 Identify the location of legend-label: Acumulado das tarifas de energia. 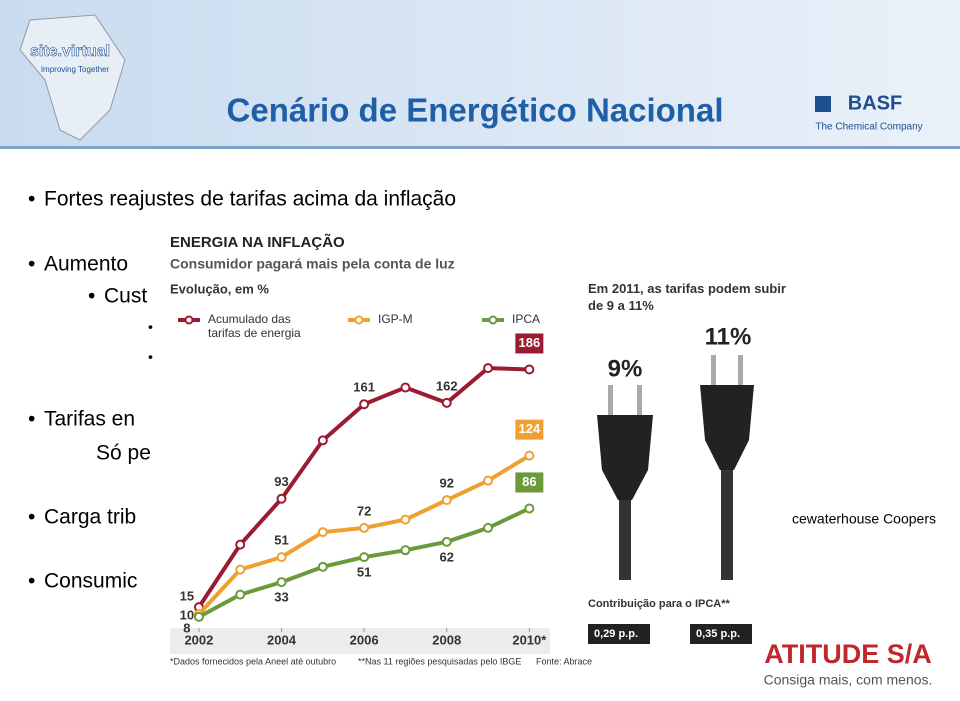
(254, 326).